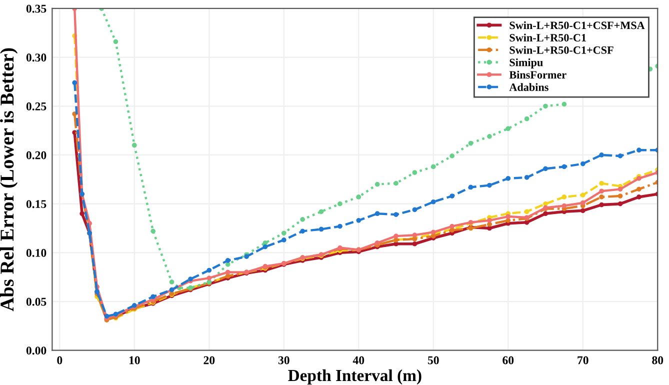  Describe the element at coordinates (526, 63) in the screenshot. I see `legend-label: Simipu` at that location.